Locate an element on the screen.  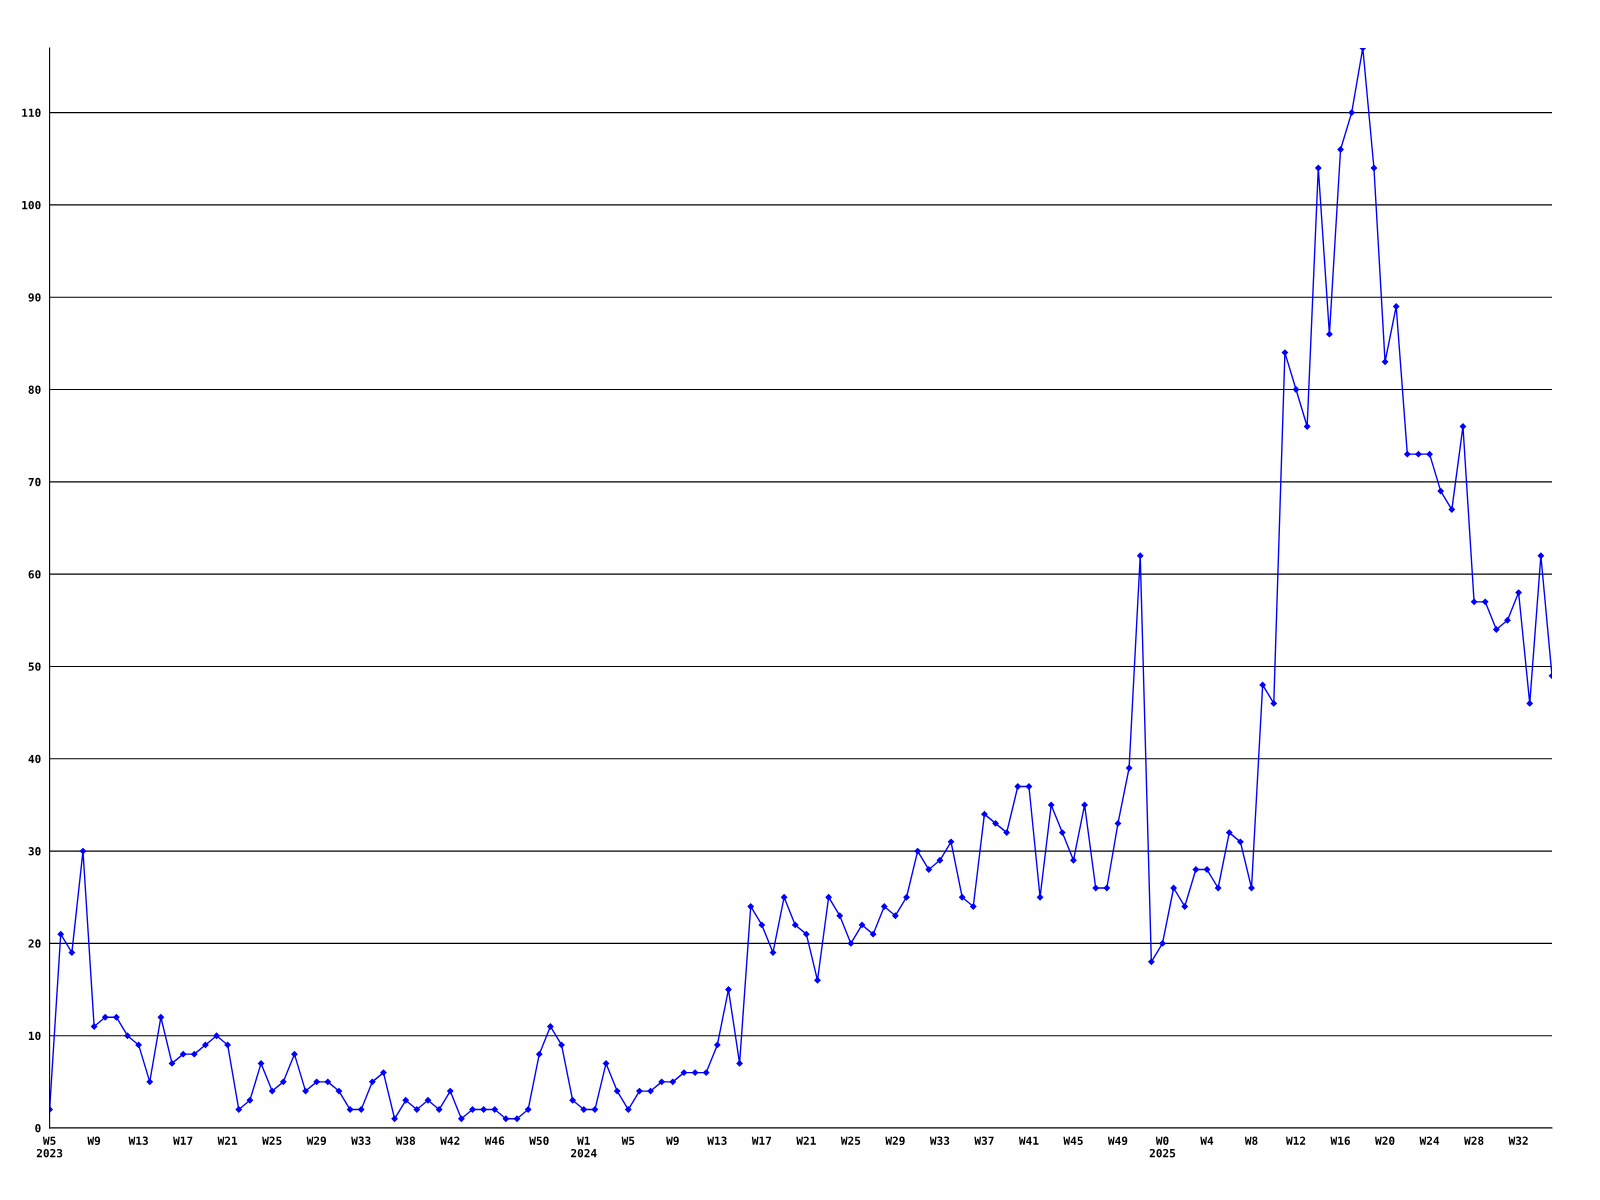
y-tick-label: 10 is located at coordinates (34, 1036).